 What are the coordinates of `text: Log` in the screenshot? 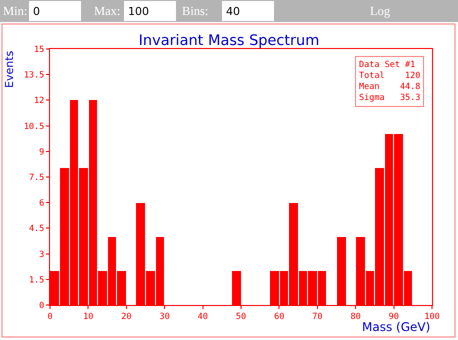 It's located at (380, 11).